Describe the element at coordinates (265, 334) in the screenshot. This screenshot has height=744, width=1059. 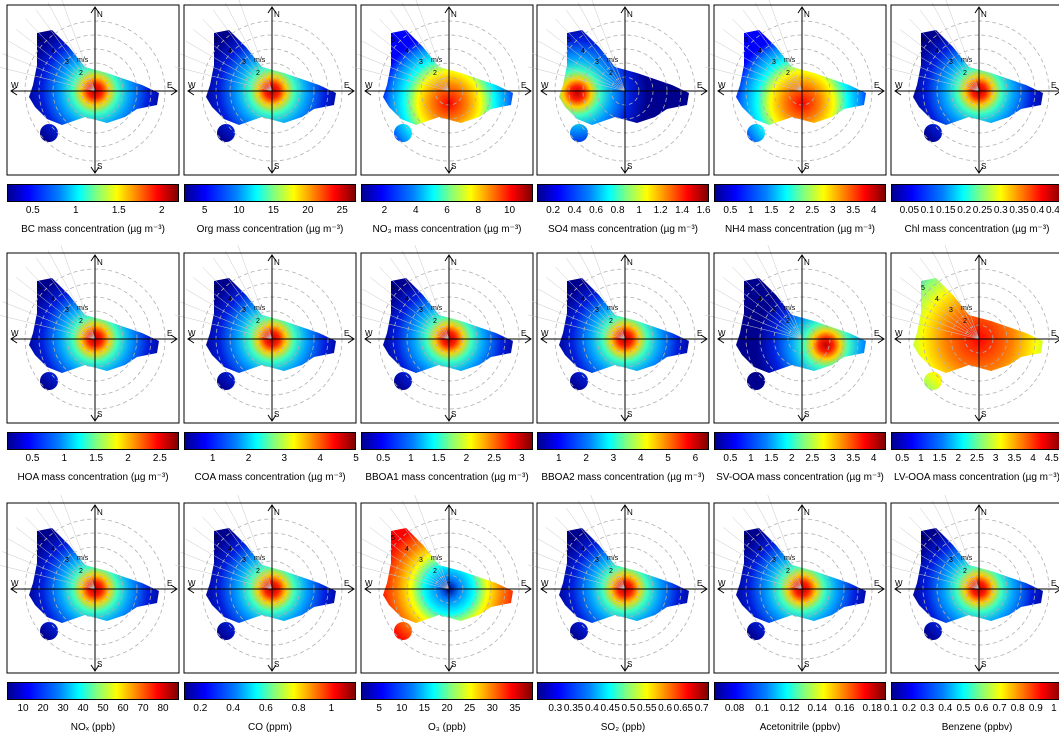
I see `polar-plot-coa: N S E W 2 3 4 5 m/s` at that location.